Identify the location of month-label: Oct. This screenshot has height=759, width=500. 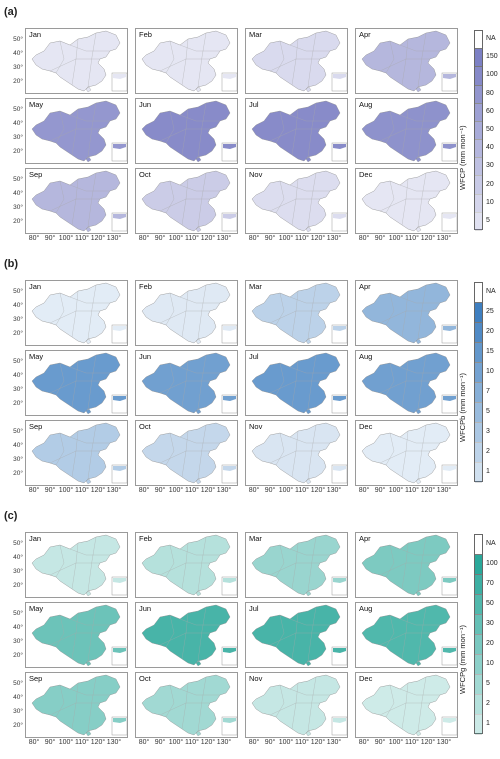
(145, 426).